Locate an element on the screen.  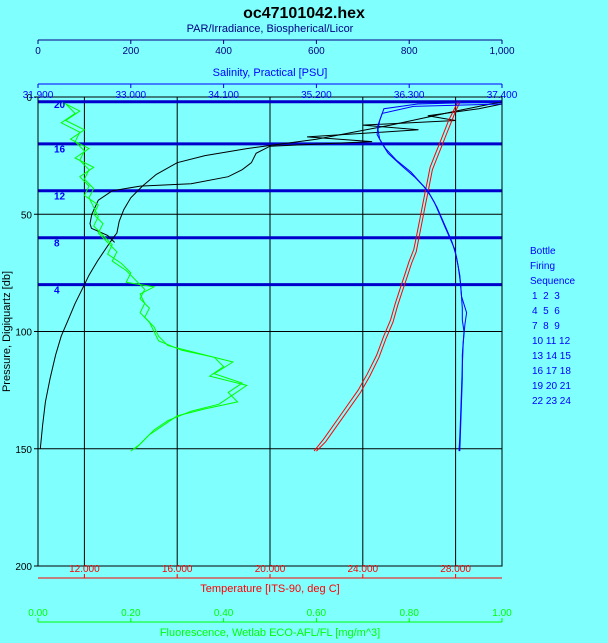
tick-label: 37.400 is located at coordinates (502, 95).